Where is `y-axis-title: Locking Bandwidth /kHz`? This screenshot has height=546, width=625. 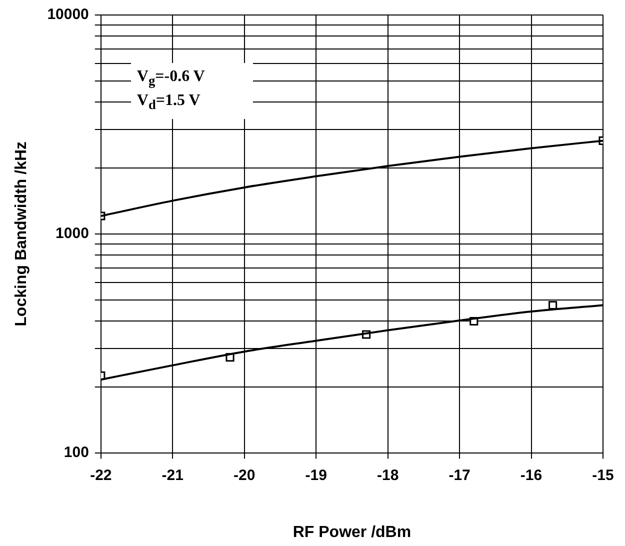
y-axis-title: Locking Bandwidth /kHz is located at coordinates (21, 233).